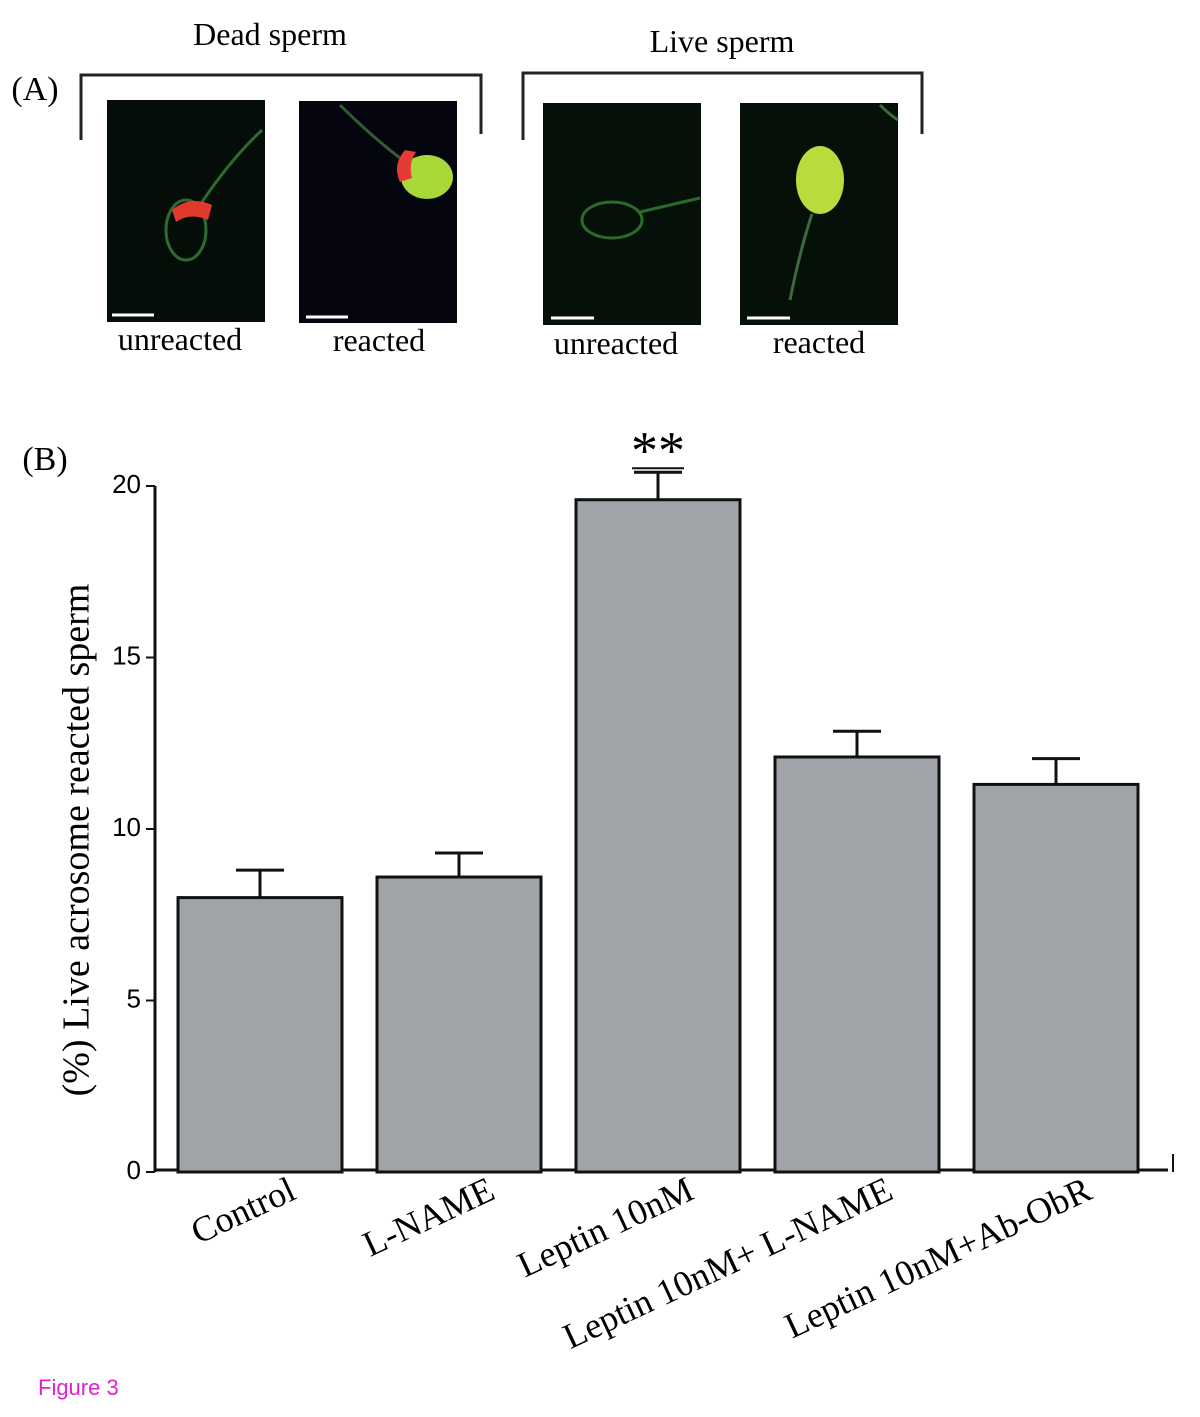 The width and height of the screenshot is (1200, 1417). I want to click on y-tick-label: 0, so click(134, 1170).